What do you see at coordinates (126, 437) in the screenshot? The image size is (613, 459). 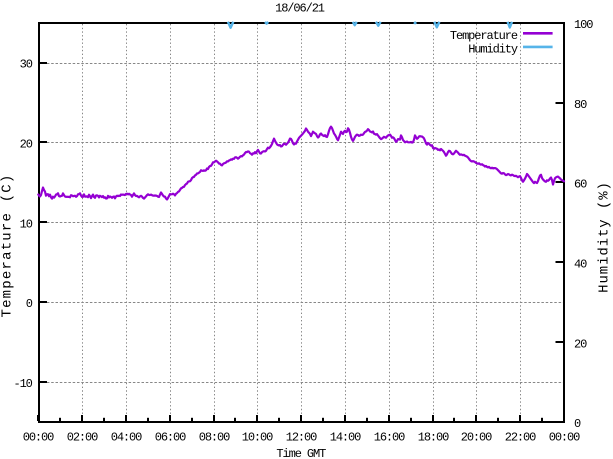 I see `svg-text: 04:00` at bounding box center [126, 437].